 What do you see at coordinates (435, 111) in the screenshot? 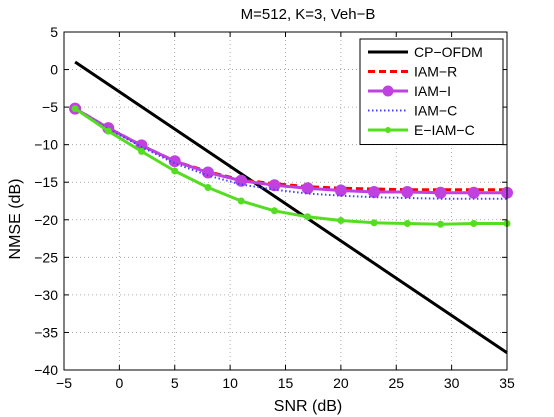
I see `legend-label: IAM−C` at bounding box center [435, 111].